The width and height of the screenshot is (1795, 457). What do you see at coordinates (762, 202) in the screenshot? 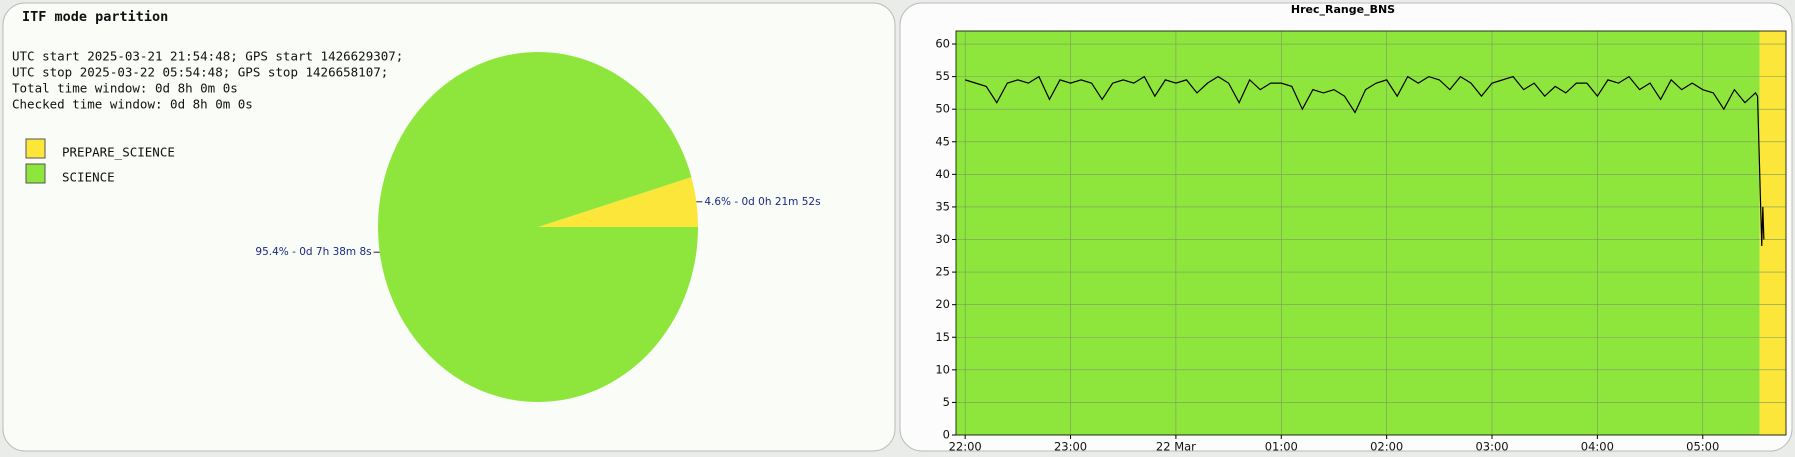
I see `slice-label: 4.6% - 0d 0h 21m 52s` at bounding box center [762, 202].